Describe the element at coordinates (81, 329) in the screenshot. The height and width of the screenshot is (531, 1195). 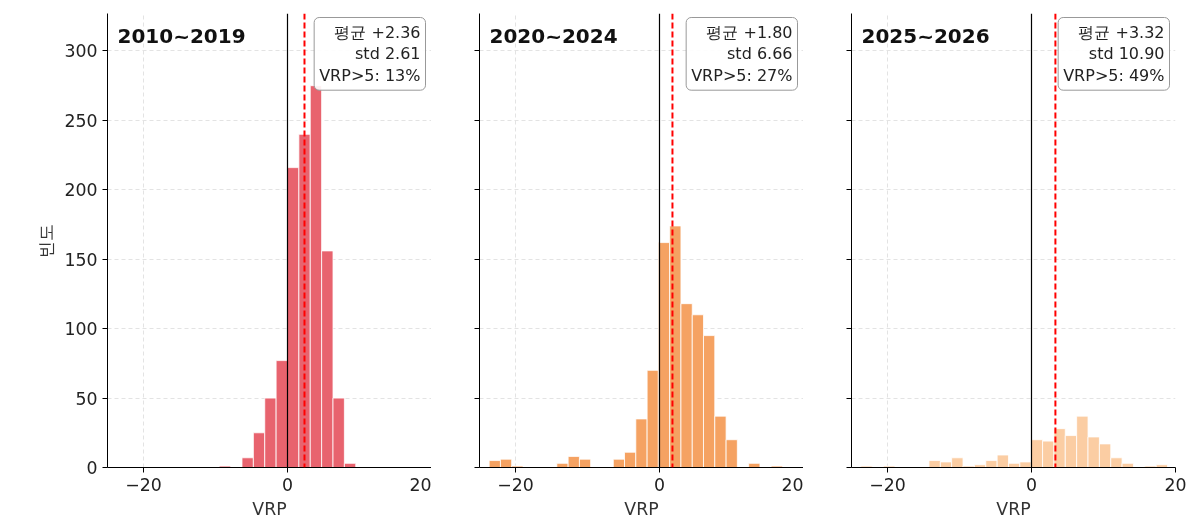
I see `y-tick-label: 100` at that location.